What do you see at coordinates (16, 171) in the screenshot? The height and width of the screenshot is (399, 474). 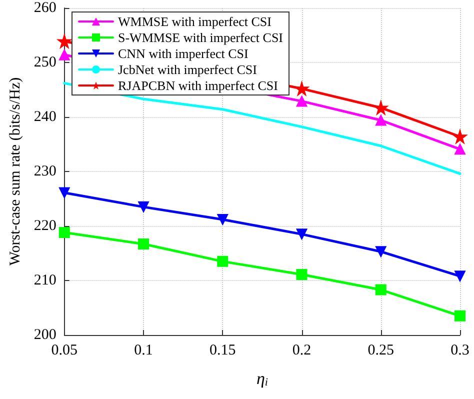 I see `y-axis-title: Worst-case sum rate (bits/s/Hz)` at bounding box center [16, 171].